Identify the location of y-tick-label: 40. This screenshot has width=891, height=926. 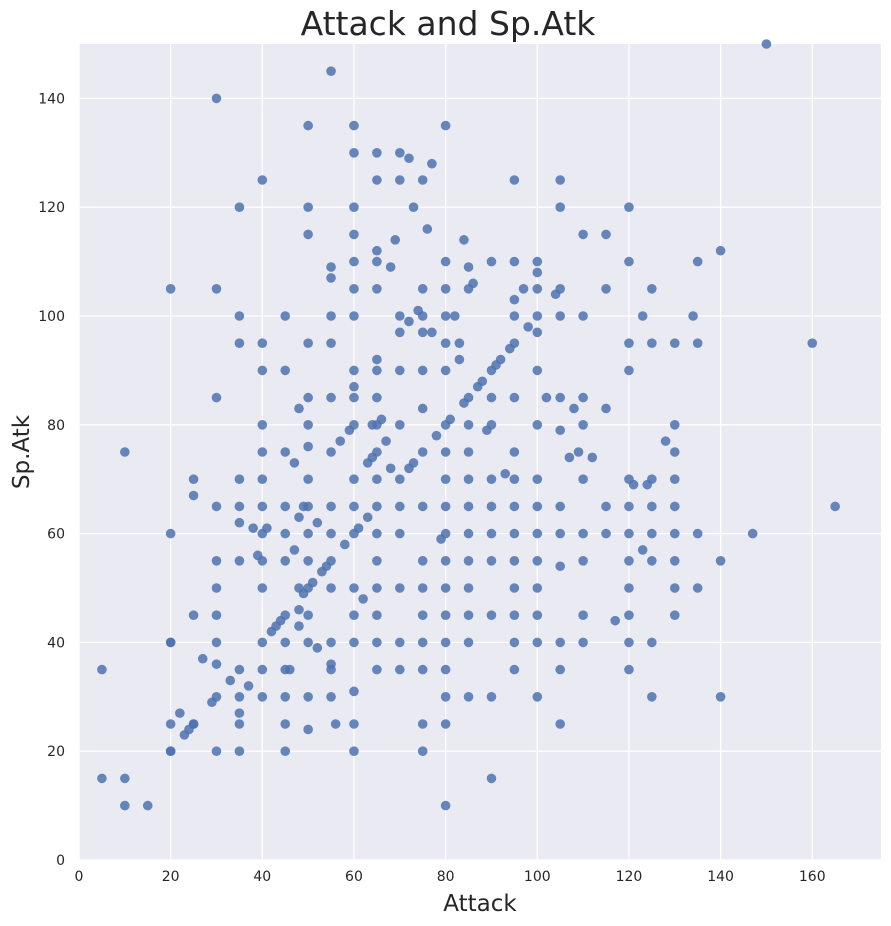
(56, 643).